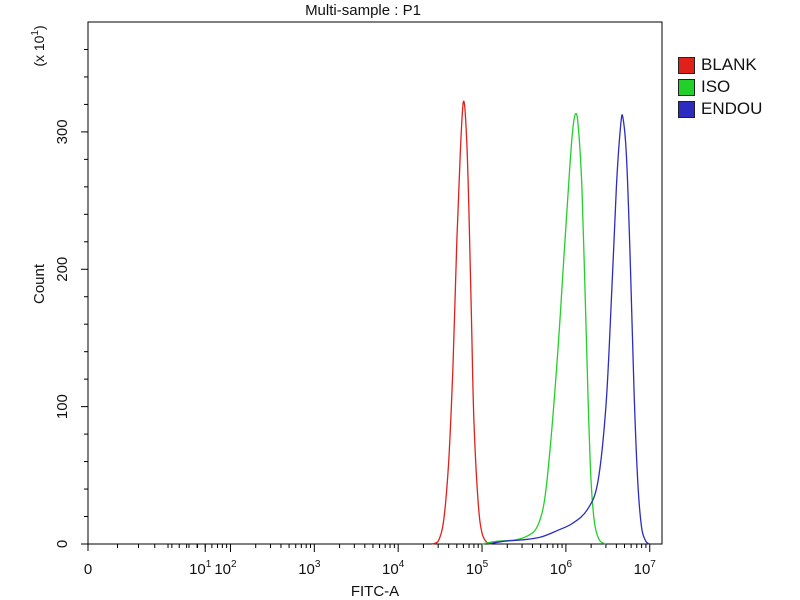 The height and width of the screenshot is (600, 800). Describe the element at coordinates (62, 131) in the screenshot. I see `y-tick-label: 300` at that location.